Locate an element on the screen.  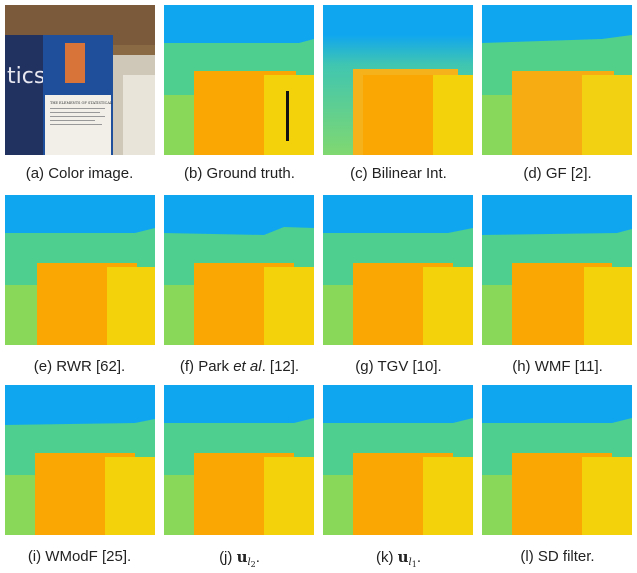
caption-ul2: (j) ul2. is located at coordinates (239, 558).